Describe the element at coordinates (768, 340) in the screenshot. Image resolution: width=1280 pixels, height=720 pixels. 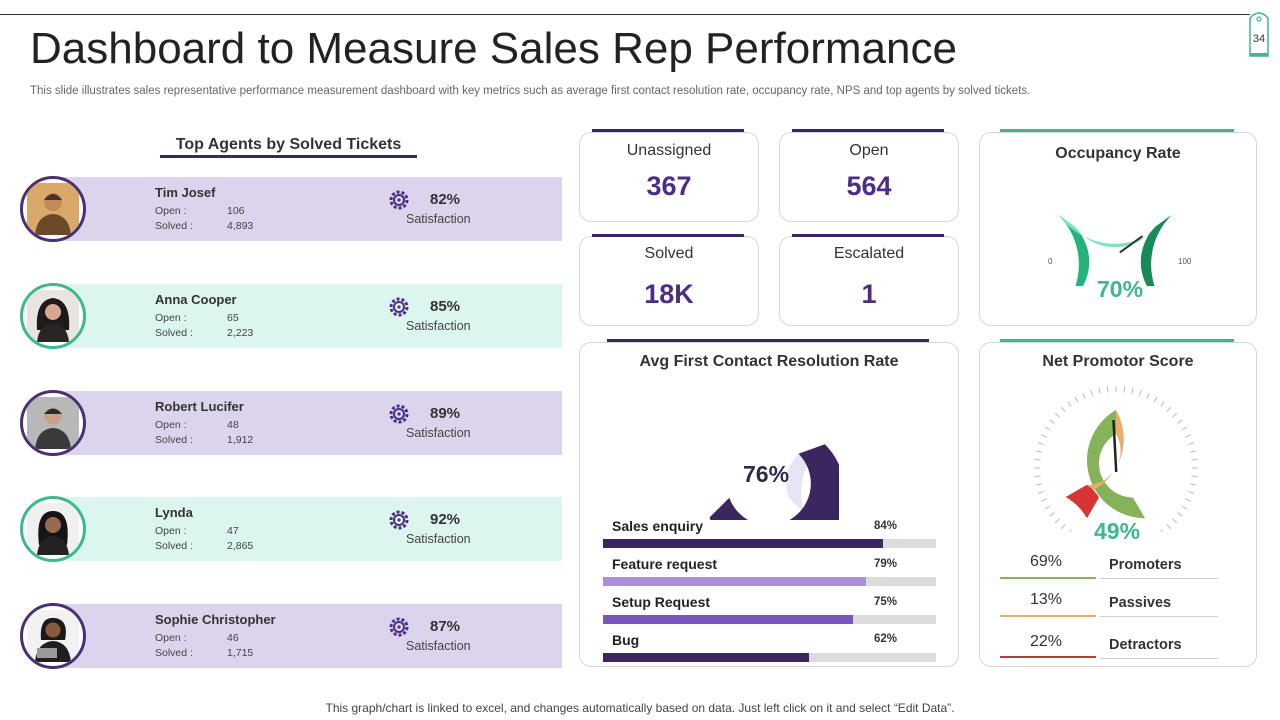
I see `resolution-accent` at that location.